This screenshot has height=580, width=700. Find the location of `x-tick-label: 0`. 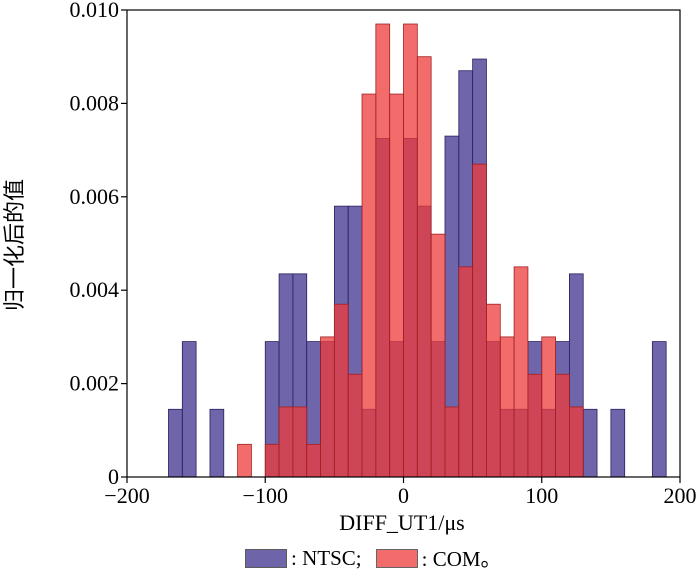

x-tick-label: 0 is located at coordinates (403, 495).